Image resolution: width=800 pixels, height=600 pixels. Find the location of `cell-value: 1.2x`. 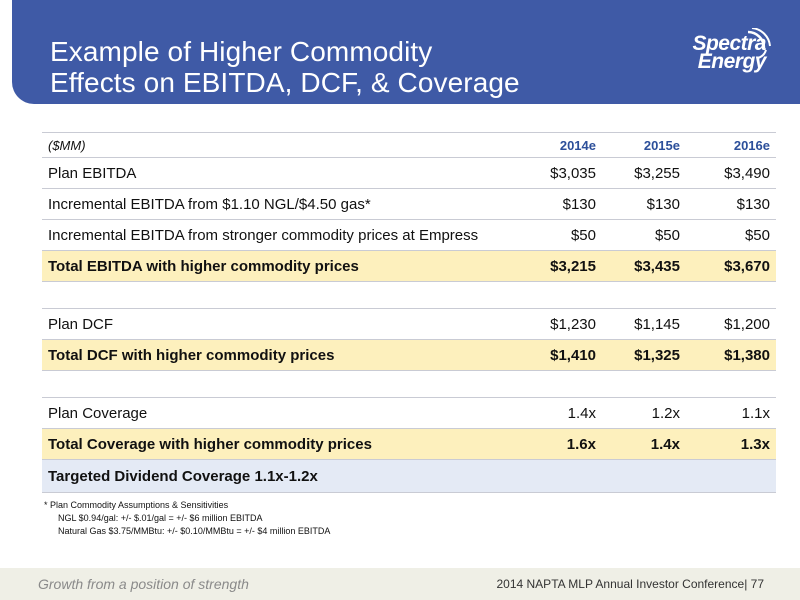

cell-value: 1.2x is located at coordinates (644, 413).